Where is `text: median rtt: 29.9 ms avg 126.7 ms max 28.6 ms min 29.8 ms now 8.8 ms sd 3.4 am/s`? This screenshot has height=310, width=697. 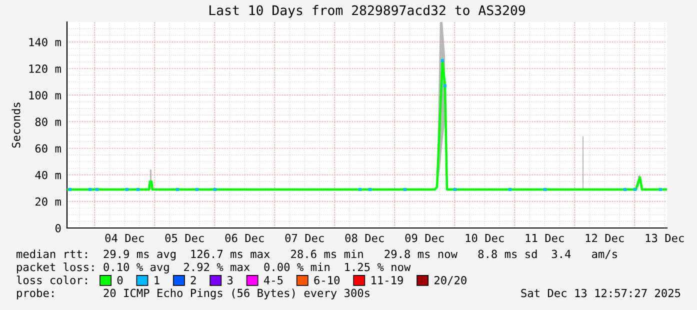 text: median rtt: 29.9 ms avg 126.7 ms max 28.6 ms min 29.8 ms now 8.8 ms sd 3.4 am/s is located at coordinates (316, 255).